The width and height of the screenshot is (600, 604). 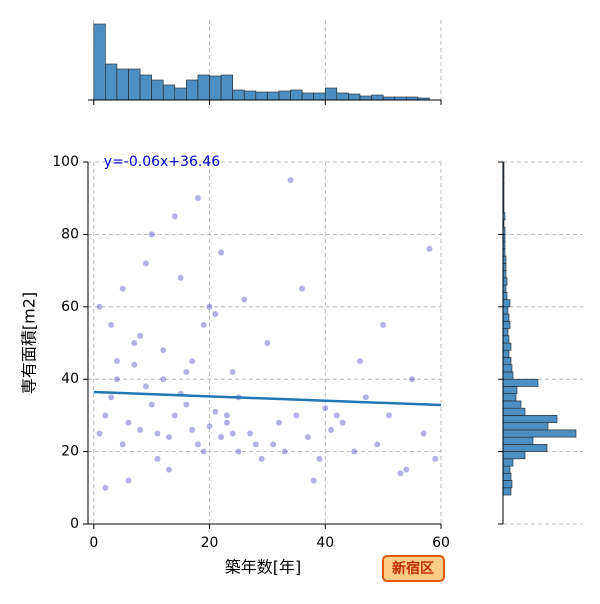 I want to click on fit-line, so click(x=267, y=398).